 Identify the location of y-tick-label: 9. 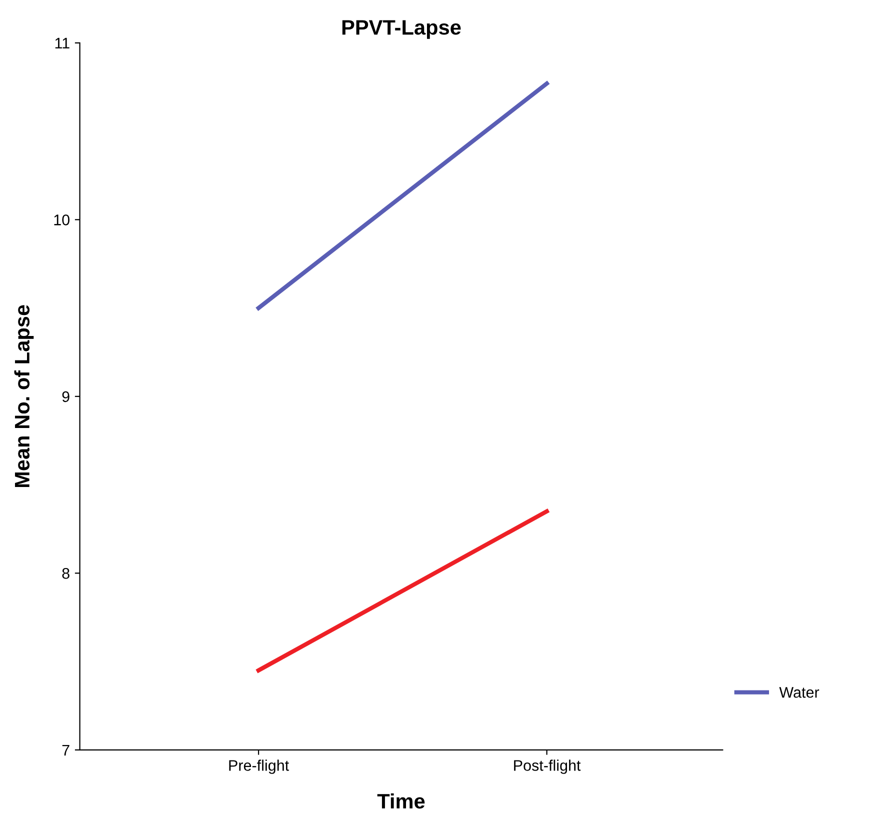
(66, 396).